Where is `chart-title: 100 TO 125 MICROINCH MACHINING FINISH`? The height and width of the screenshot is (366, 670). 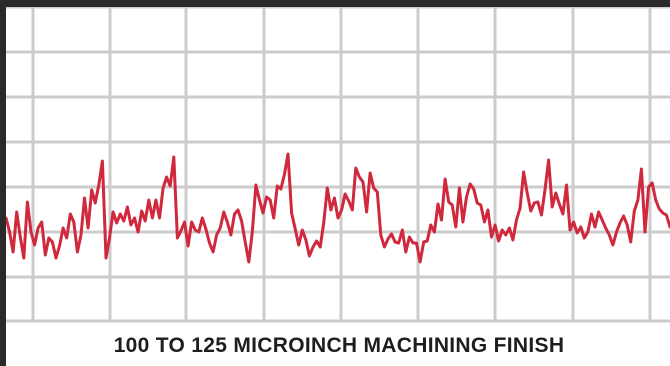
chart-title: 100 TO 125 MICROINCH MACHINING FINISH is located at coordinates (339, 345).